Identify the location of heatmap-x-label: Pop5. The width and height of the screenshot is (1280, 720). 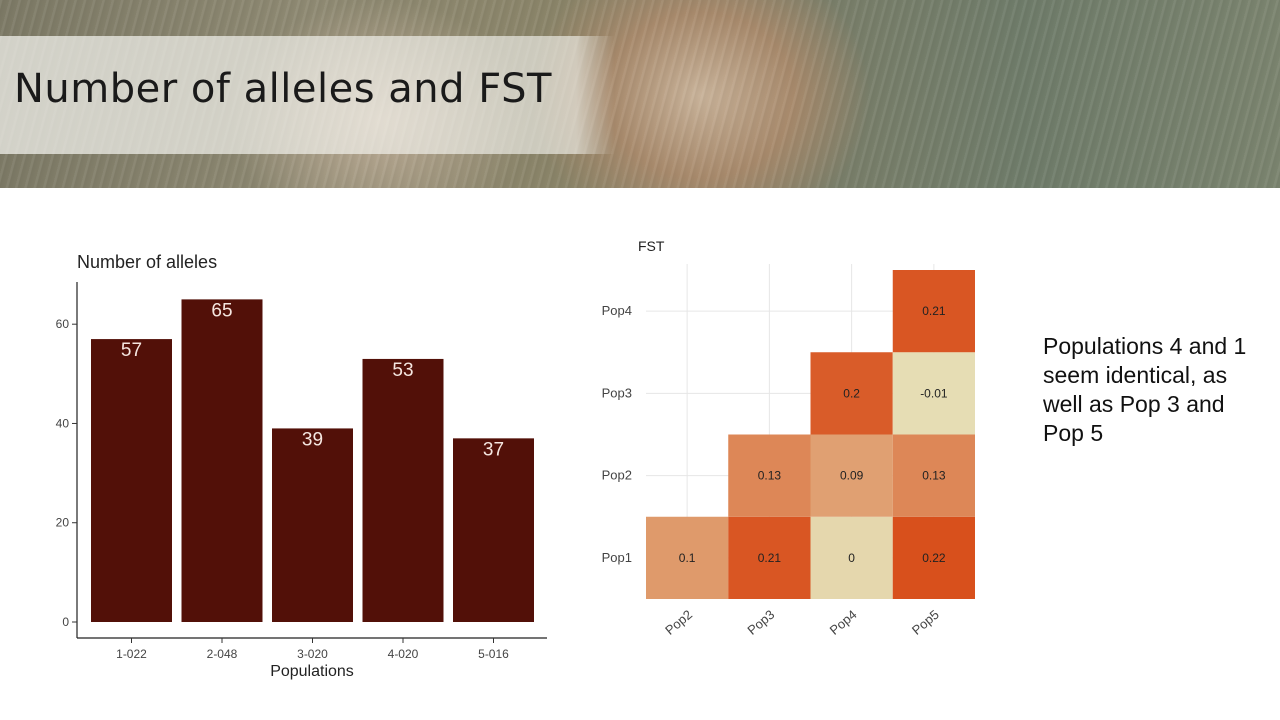
(925, 622).